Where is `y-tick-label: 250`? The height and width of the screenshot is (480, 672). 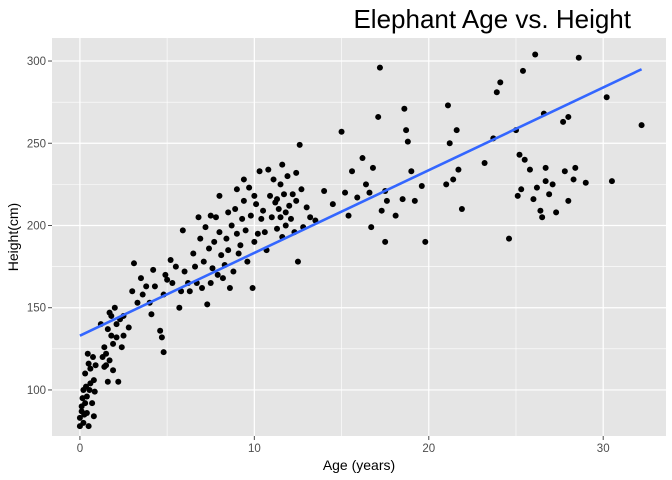
y-tick-label: 250 is located at coordinates (36, 144).